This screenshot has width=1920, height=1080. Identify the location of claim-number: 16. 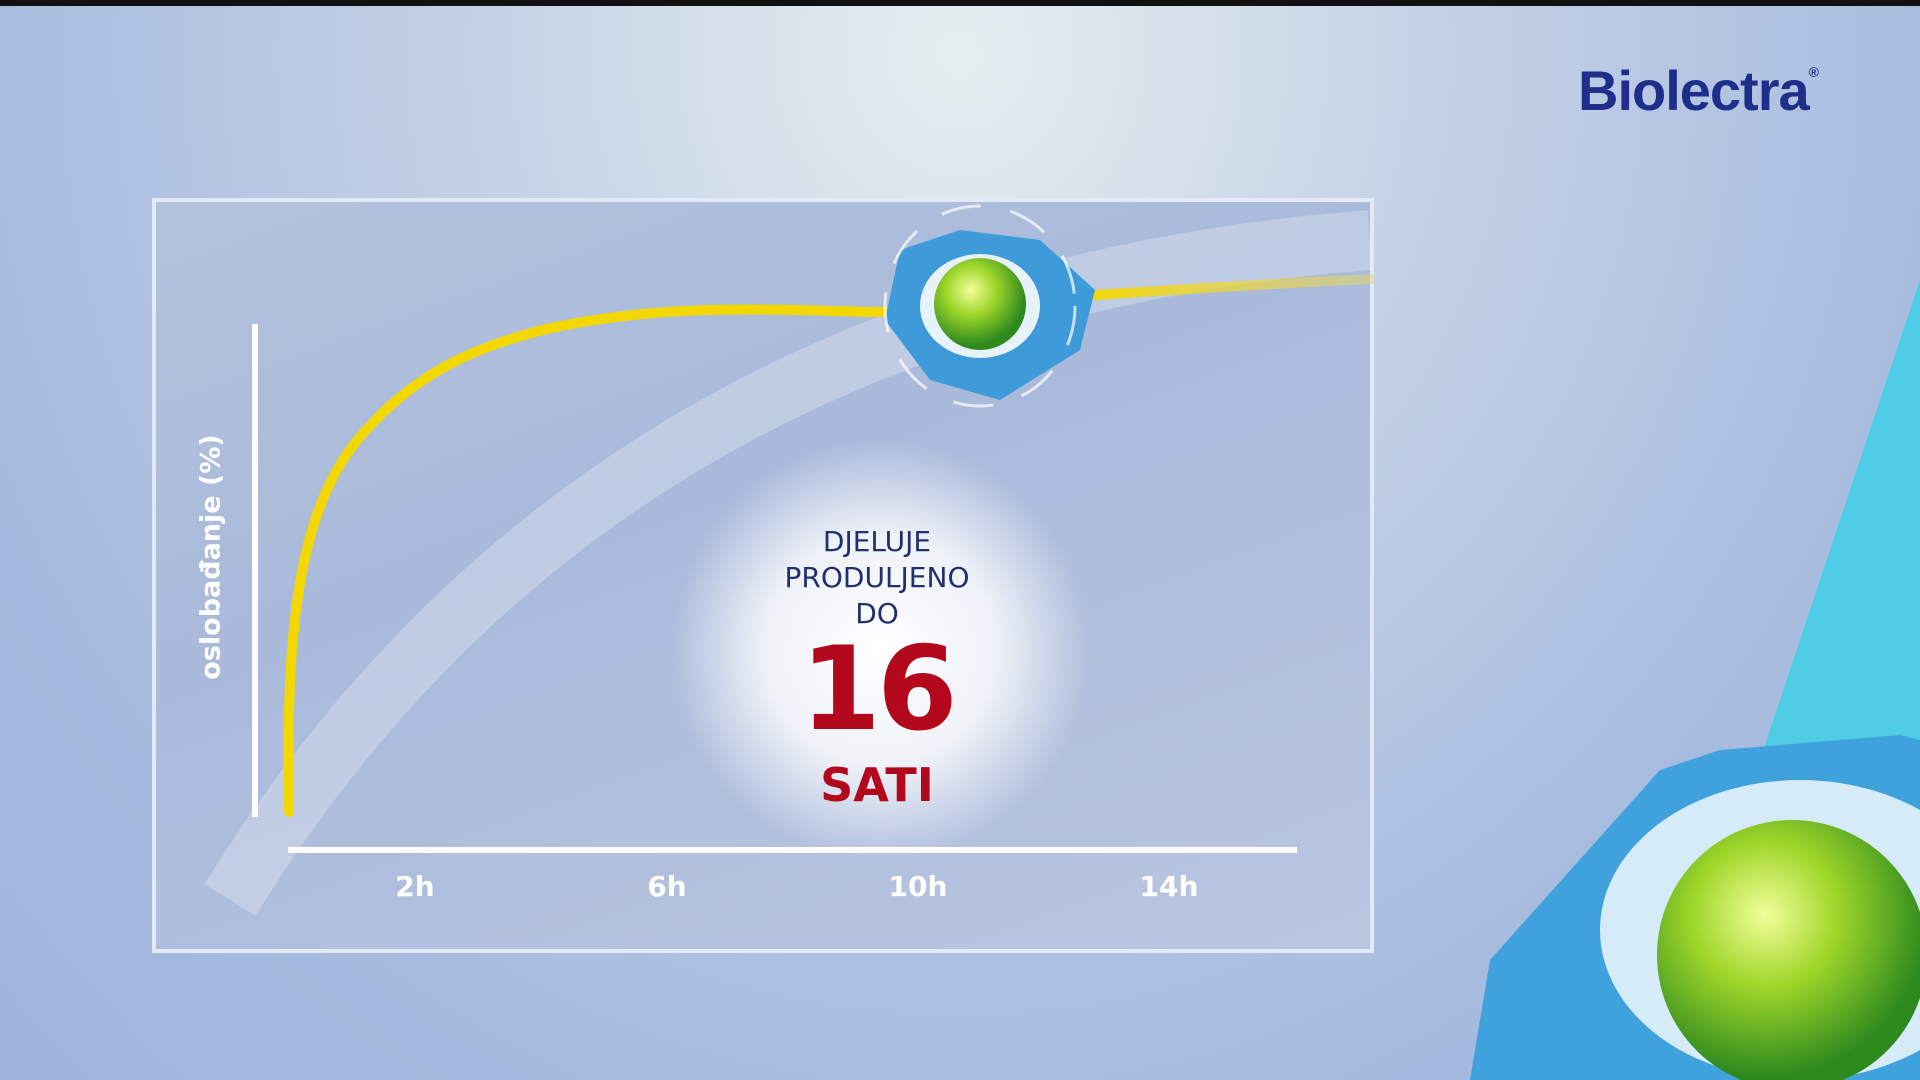
(878, 689).